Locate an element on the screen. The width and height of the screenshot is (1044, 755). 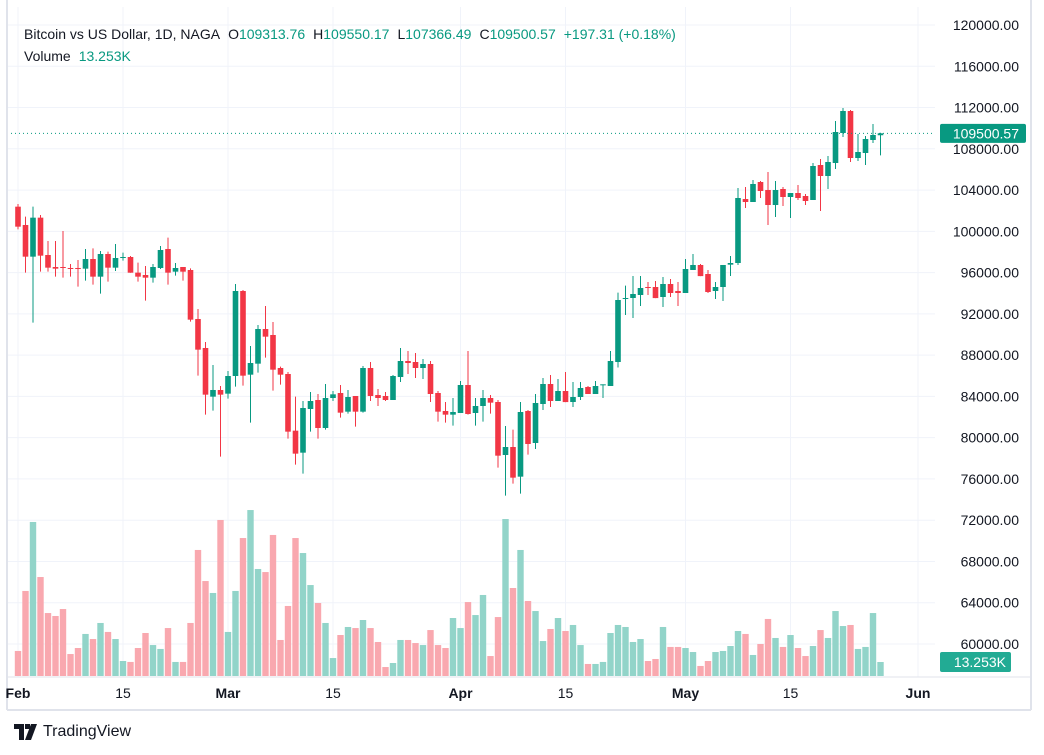
open-value: 109313.76 is located at coordinates (272, 34).